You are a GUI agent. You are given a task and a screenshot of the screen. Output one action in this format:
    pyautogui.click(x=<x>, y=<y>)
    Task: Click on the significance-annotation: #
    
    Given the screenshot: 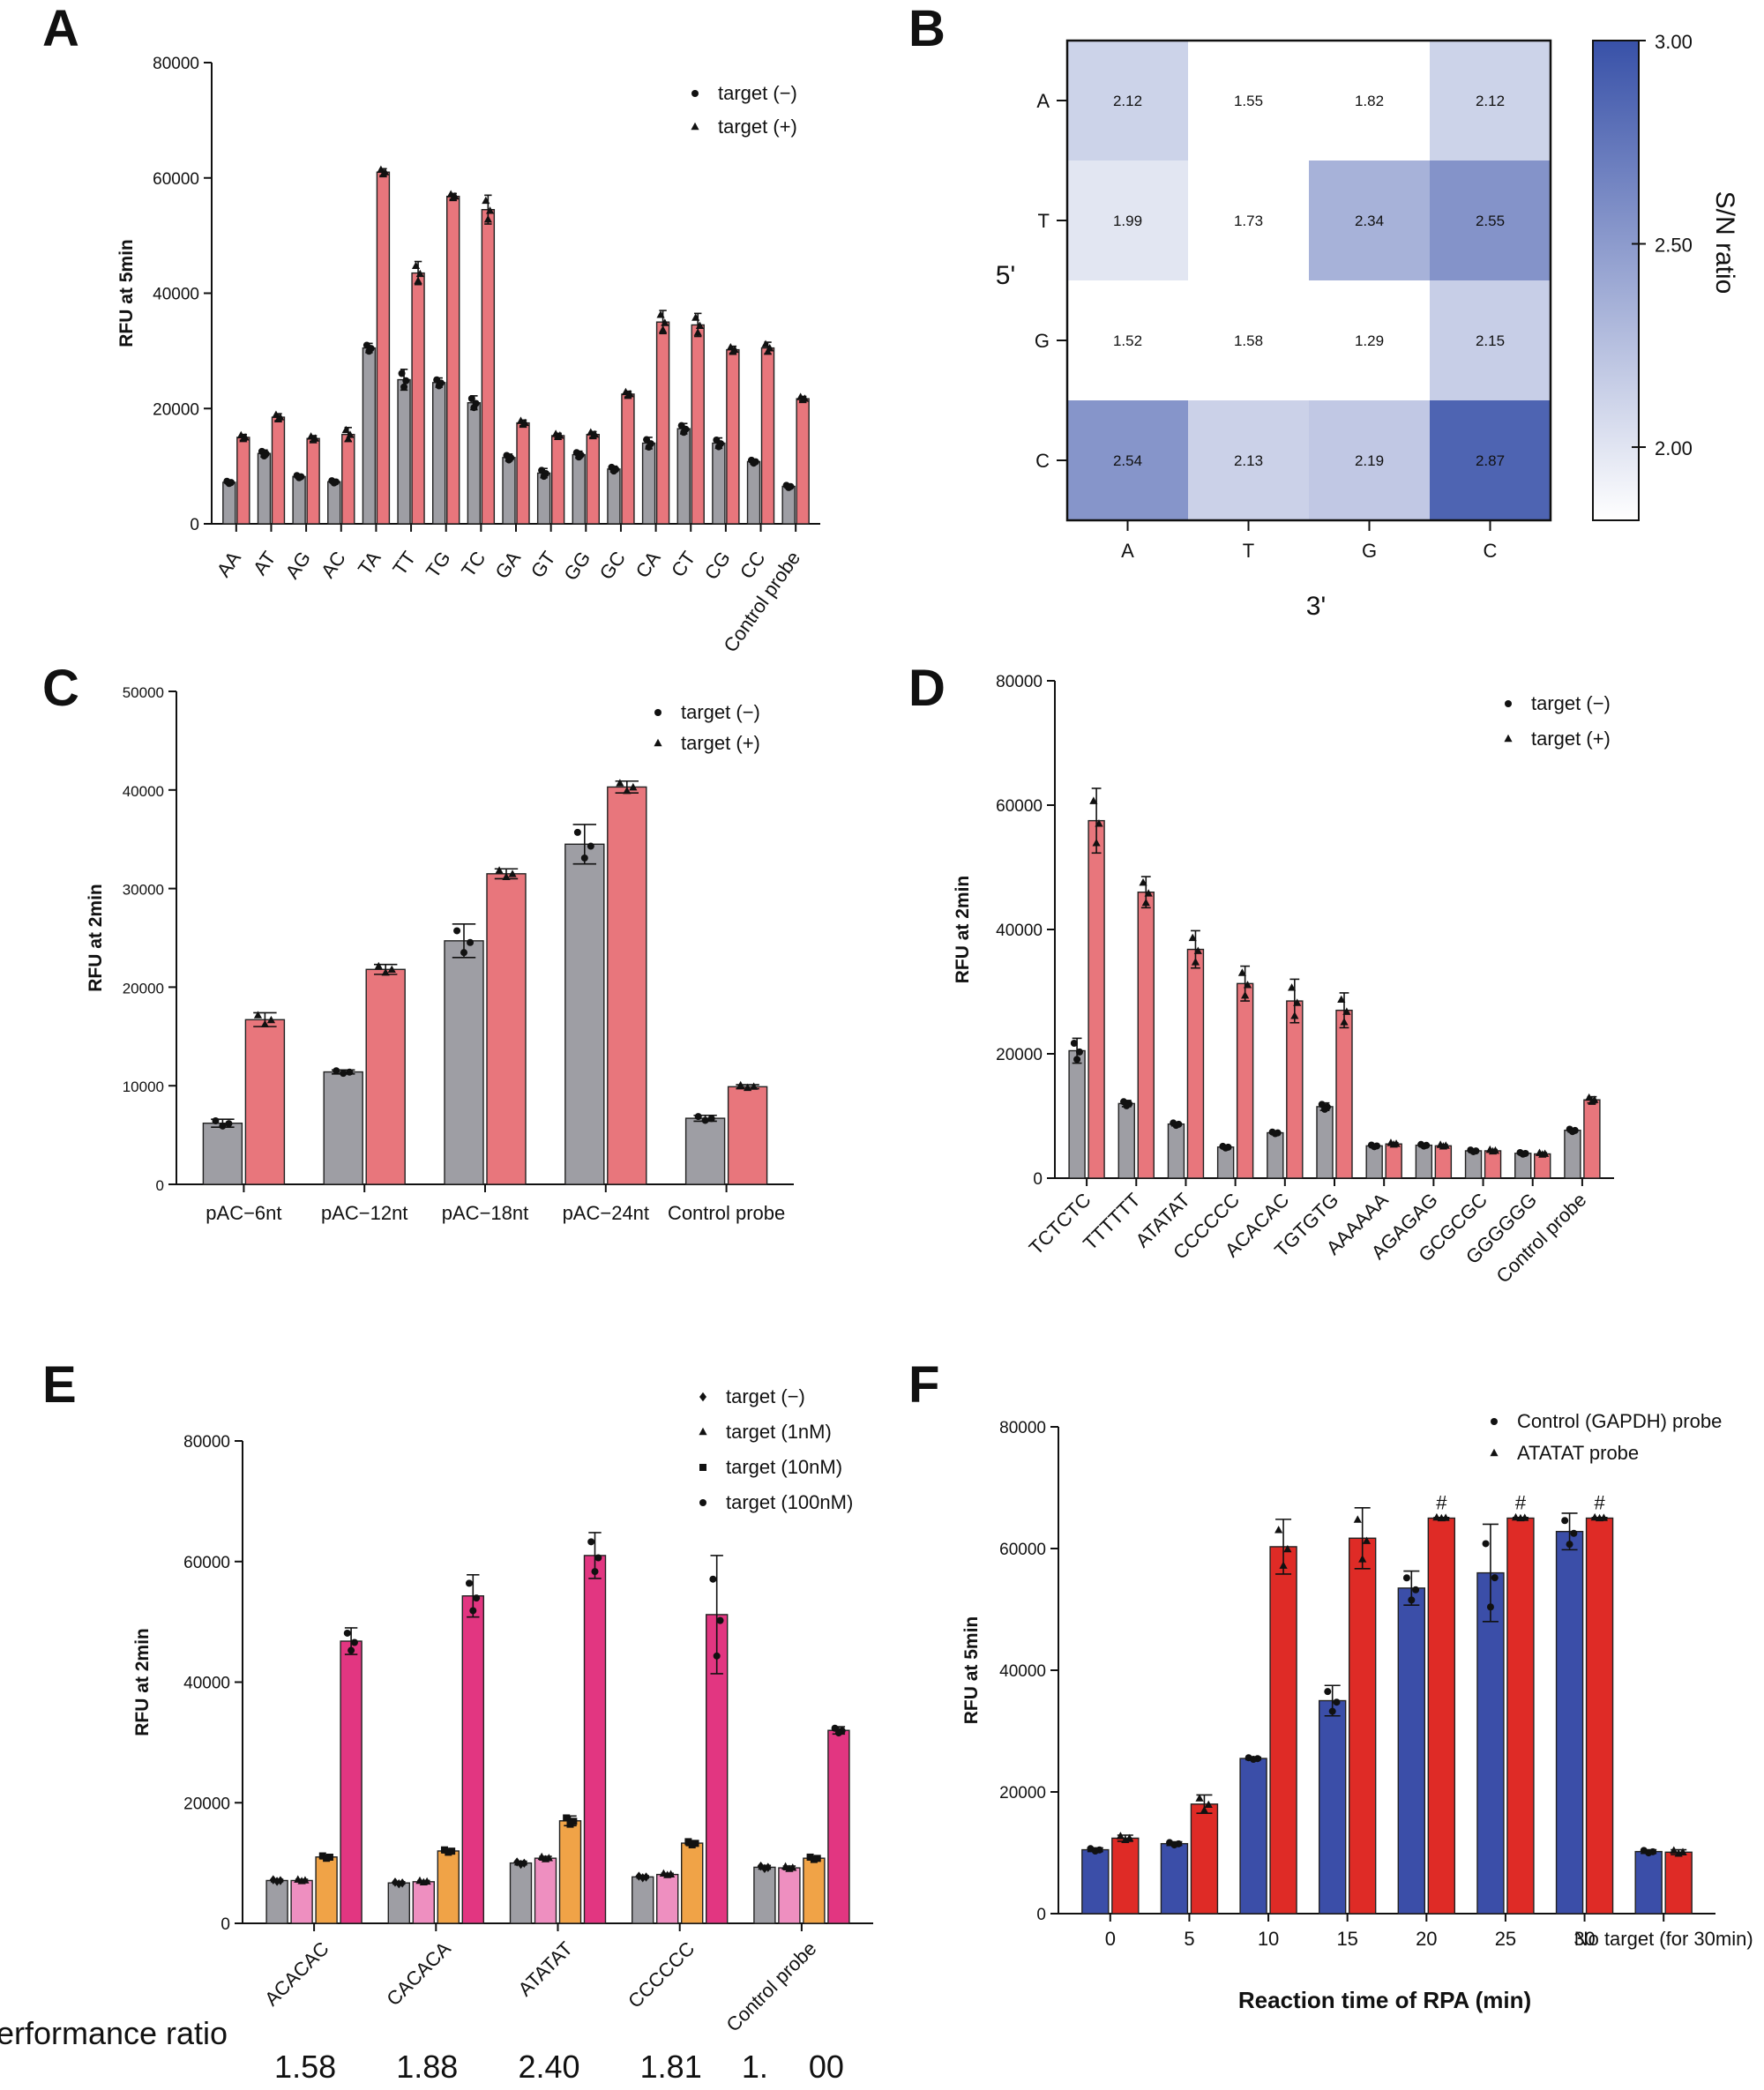 What is the action you would take?
    pyautogui.click(x=1599, y=1503)
    